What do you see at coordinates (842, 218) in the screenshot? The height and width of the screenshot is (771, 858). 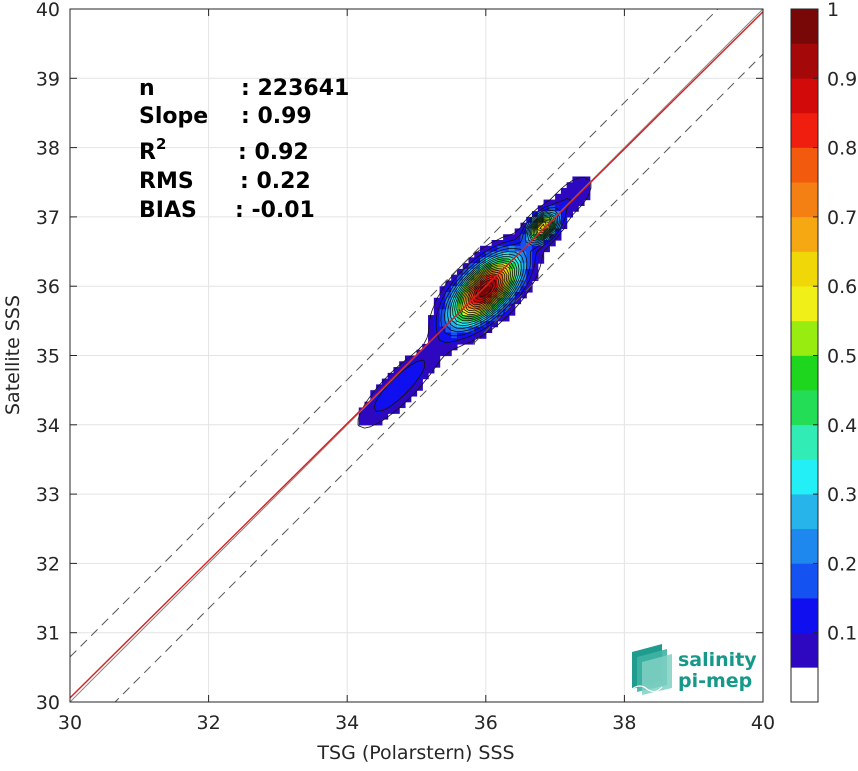 I see `colorbar-tick-label: 0.7` at bounding box center [842, 218].